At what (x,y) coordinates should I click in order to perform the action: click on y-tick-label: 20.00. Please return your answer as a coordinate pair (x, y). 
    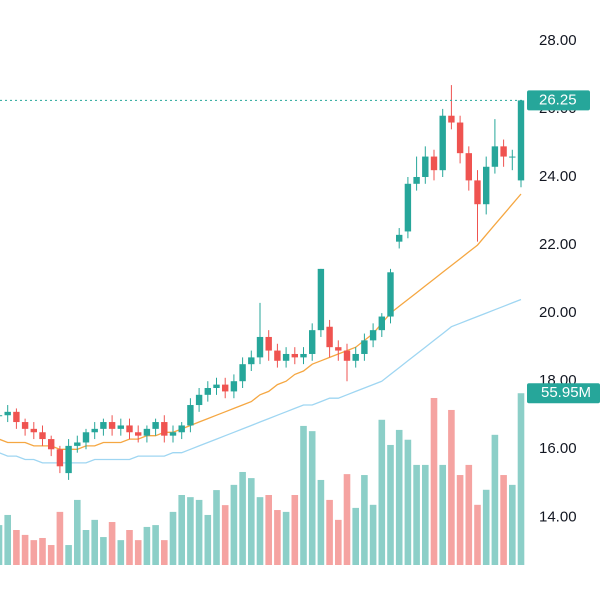
    Looking at the image, I should click on (558, 312).